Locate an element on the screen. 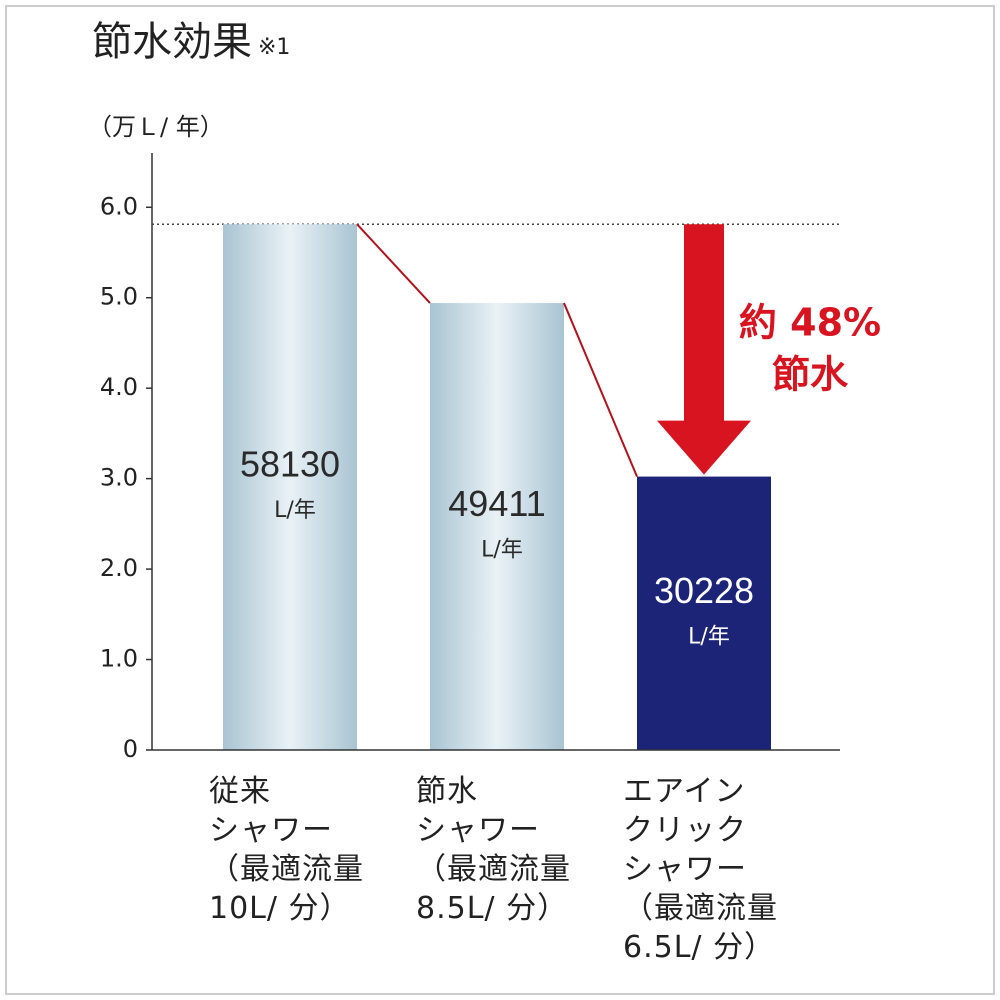 This screenshot has width=1000, height=1000. y-tick-label: 3.0 is located at coordinates (119, 478).